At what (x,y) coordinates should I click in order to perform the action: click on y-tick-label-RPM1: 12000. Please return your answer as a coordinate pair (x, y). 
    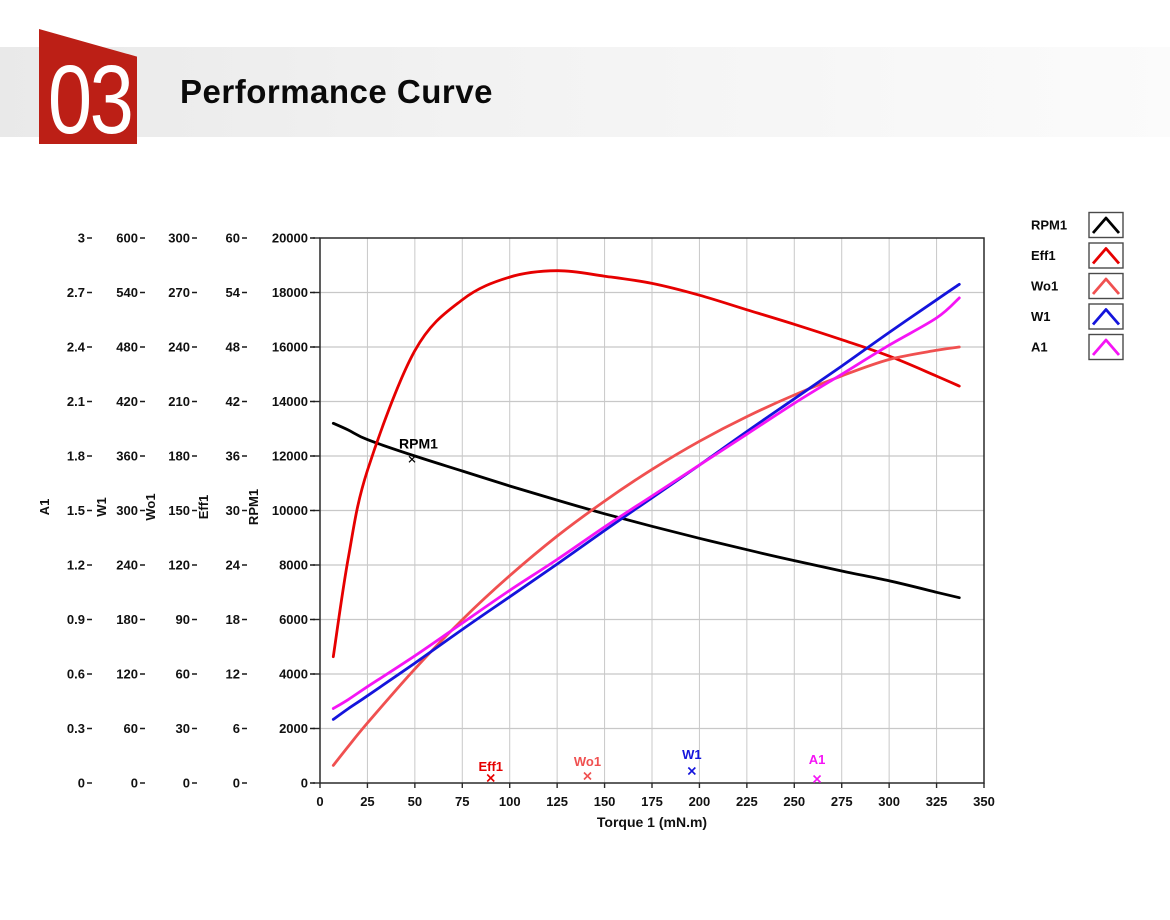
    Looking at the image, I should click on (290, 456).